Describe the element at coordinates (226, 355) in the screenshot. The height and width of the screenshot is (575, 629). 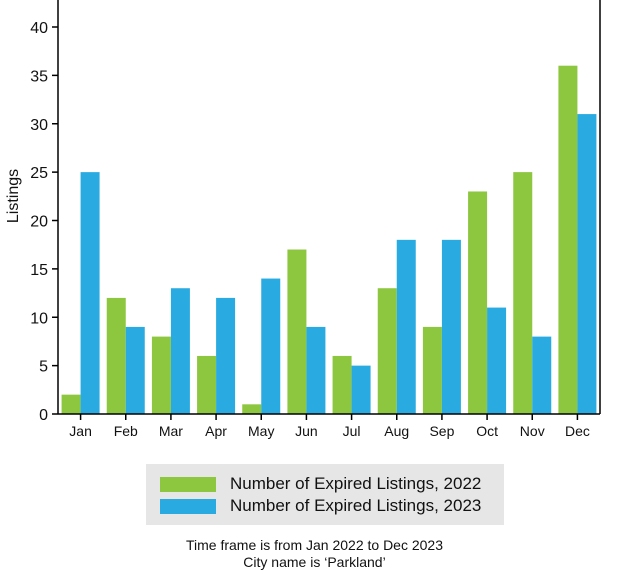
I see `bar-apr-2023` at that location.